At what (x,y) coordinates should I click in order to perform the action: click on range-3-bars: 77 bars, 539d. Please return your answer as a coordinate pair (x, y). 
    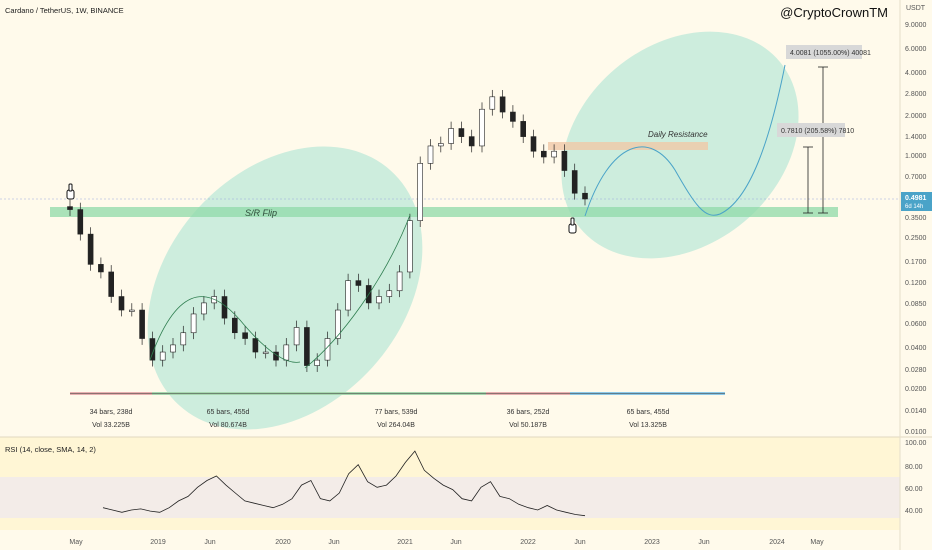
    Looking at the image, I should click on (396, 412).